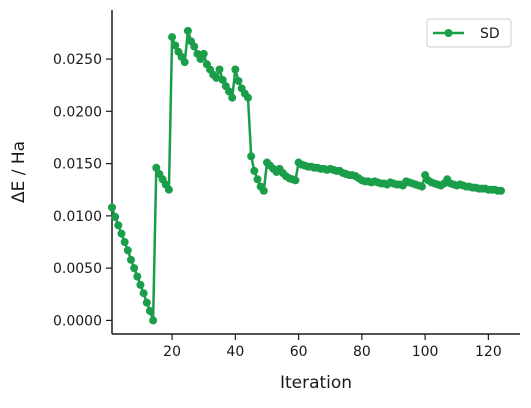 This screenshot has height=408, width=531. What do you see at coordinates (448, 33) in the screenshot?
I see `legend-swatch-marker` at bounding box center [448, 33].